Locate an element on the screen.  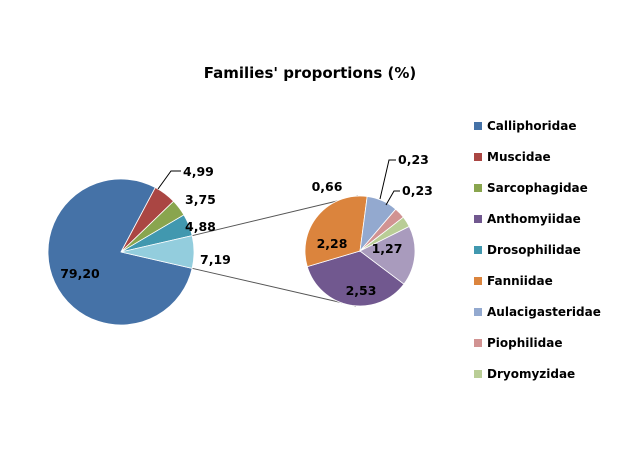
secondary-label-piophilidae: 0,23 is located at coordinates (413, 159).